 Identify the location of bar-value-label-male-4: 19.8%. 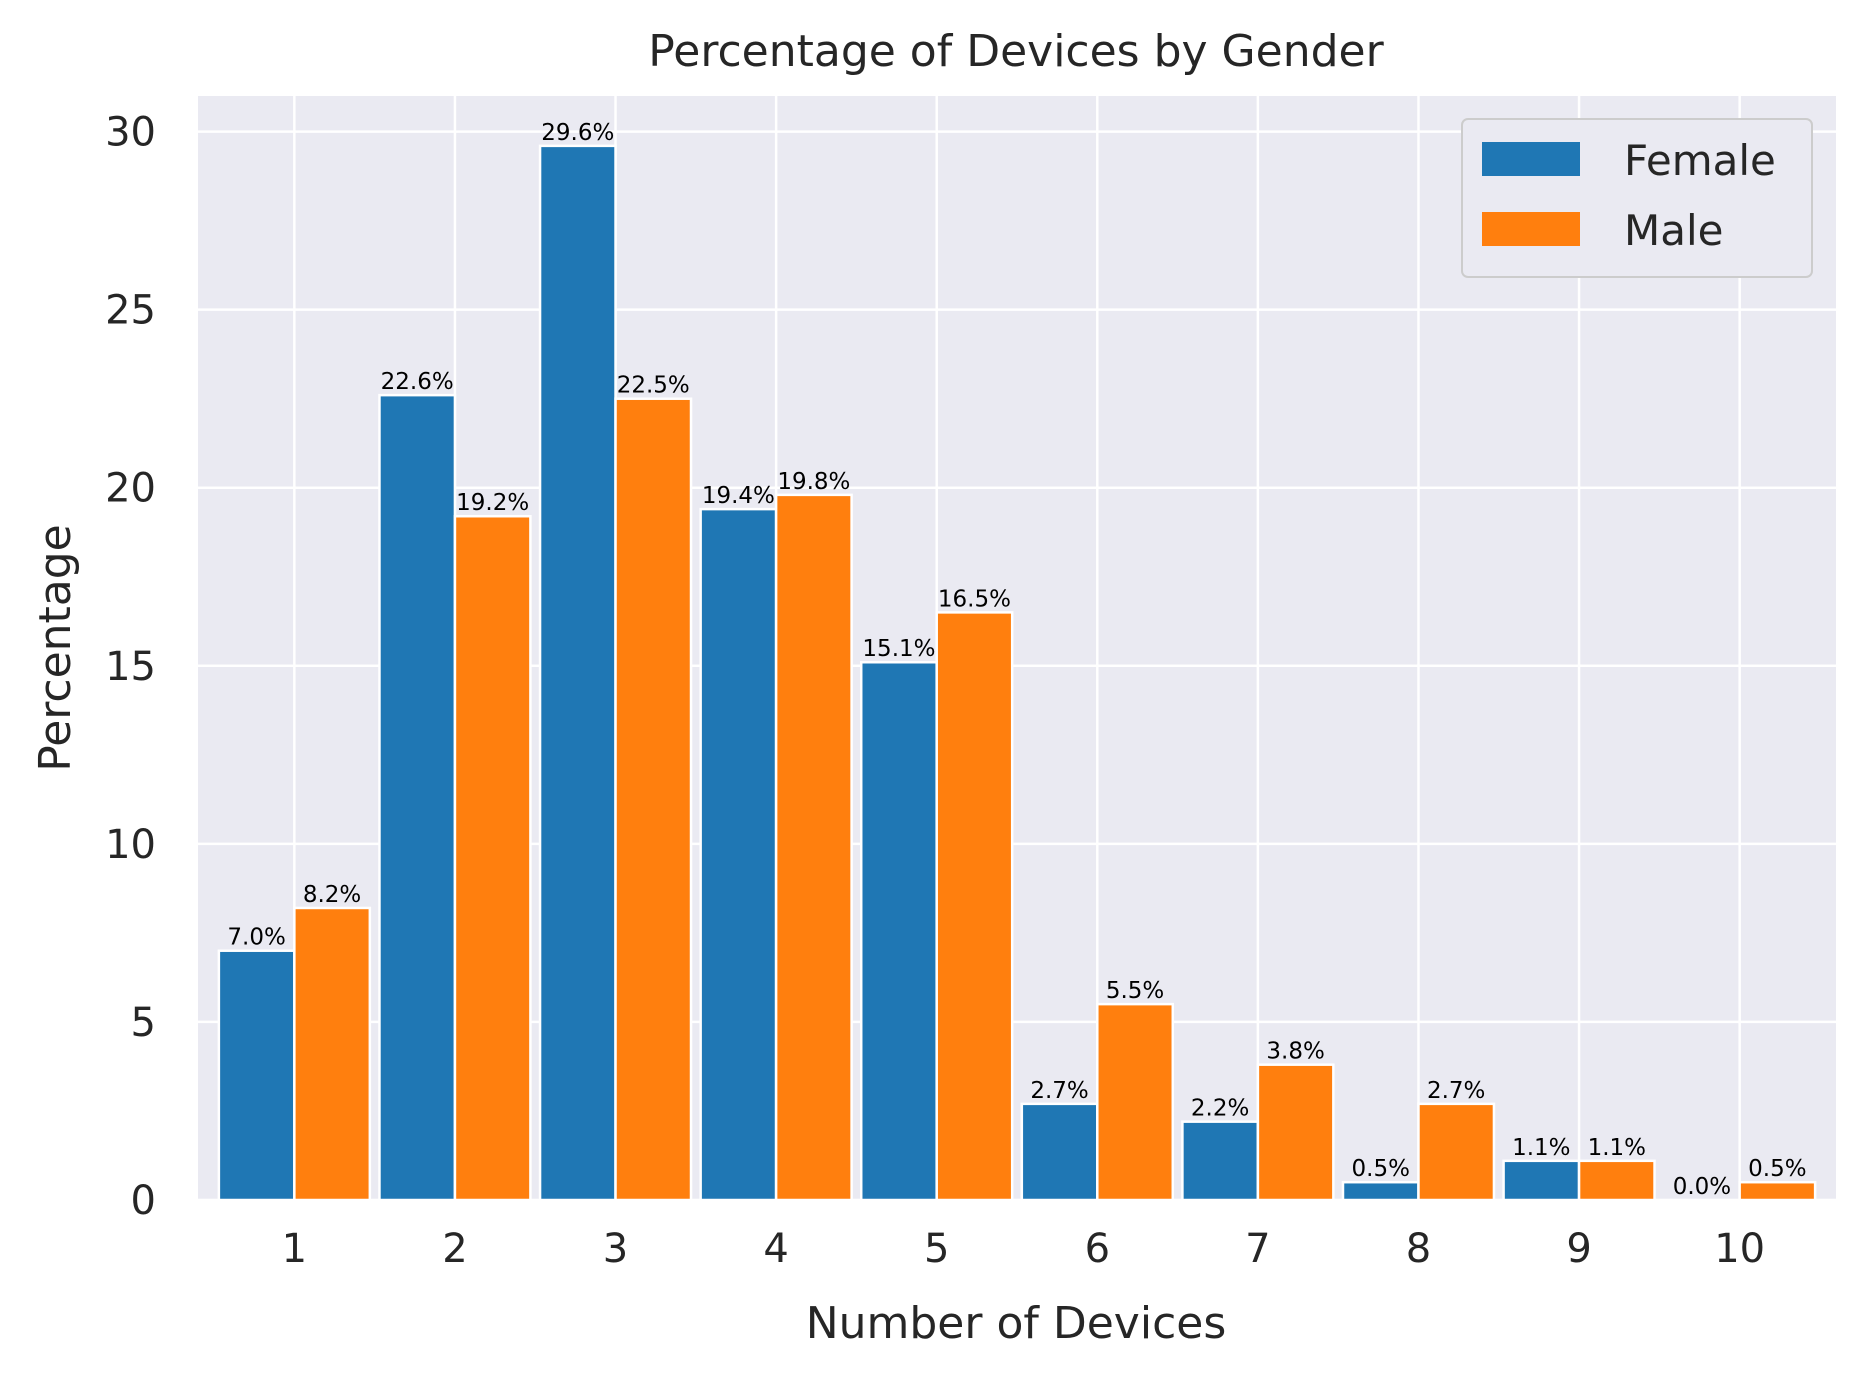
(813, 482).